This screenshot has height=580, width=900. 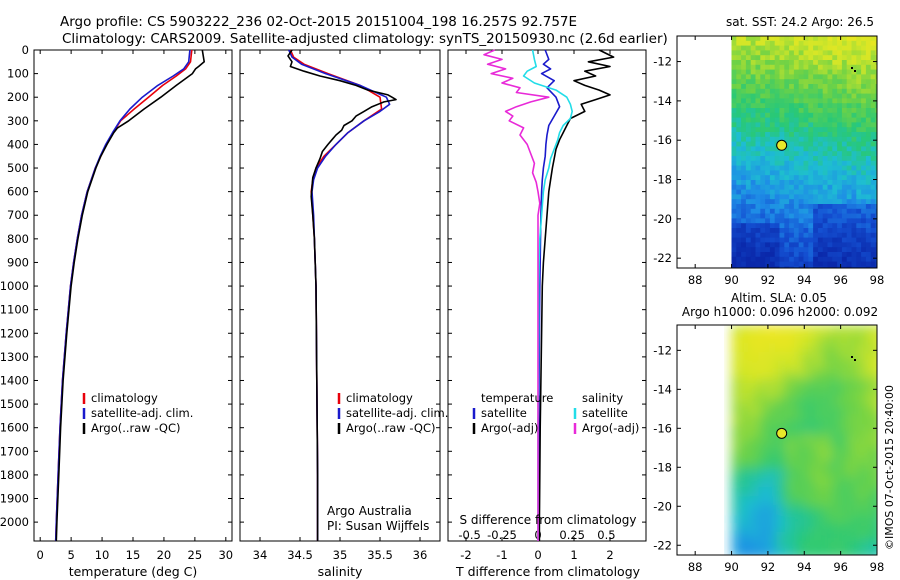 I want to click on salinity-lines, so click(x=342, y=295).